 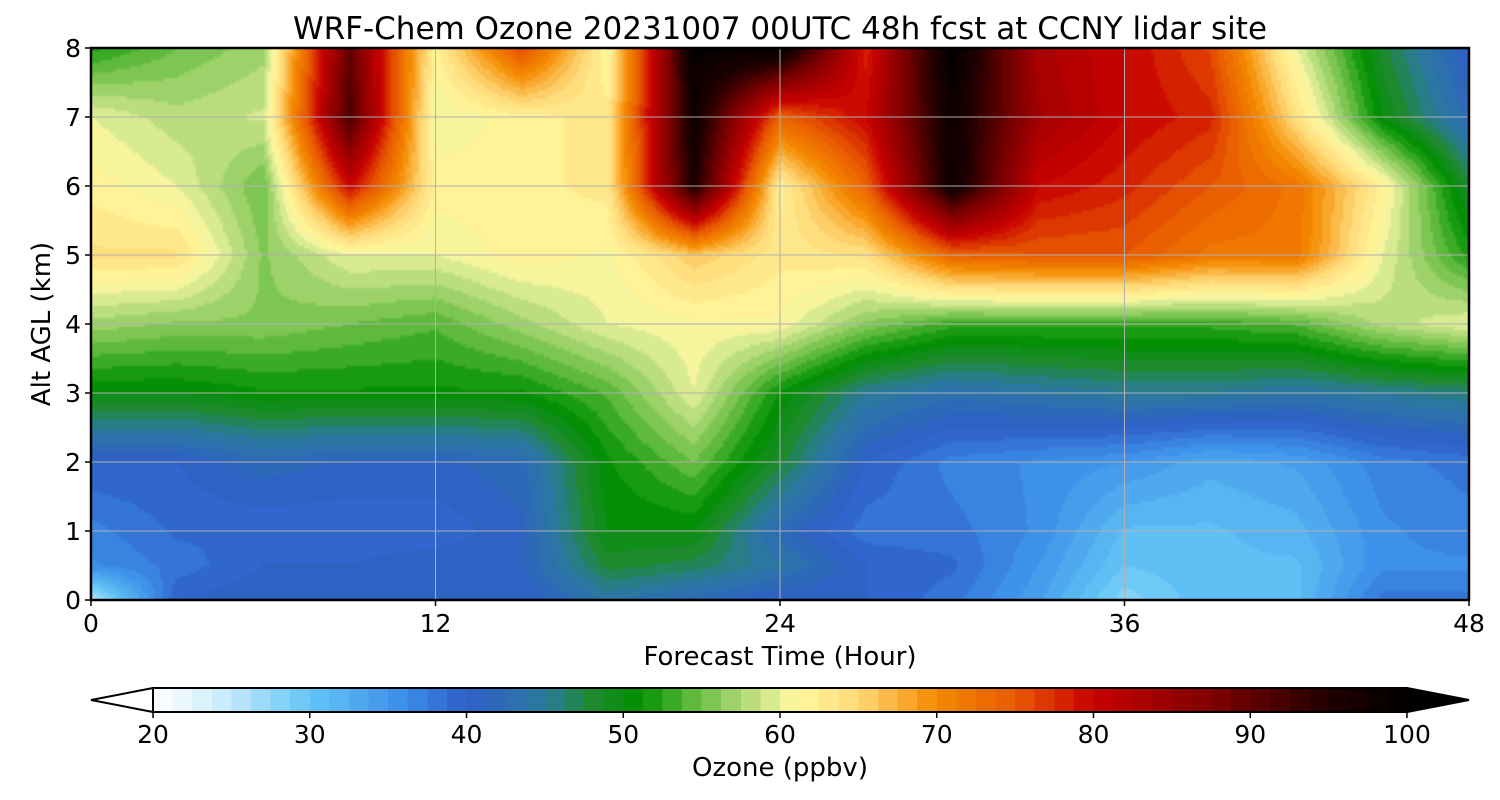 What do you see at coordinates (436, 623) in the screenshot?
I see `x-tick-label: 12` at bounding box center [436, 623].